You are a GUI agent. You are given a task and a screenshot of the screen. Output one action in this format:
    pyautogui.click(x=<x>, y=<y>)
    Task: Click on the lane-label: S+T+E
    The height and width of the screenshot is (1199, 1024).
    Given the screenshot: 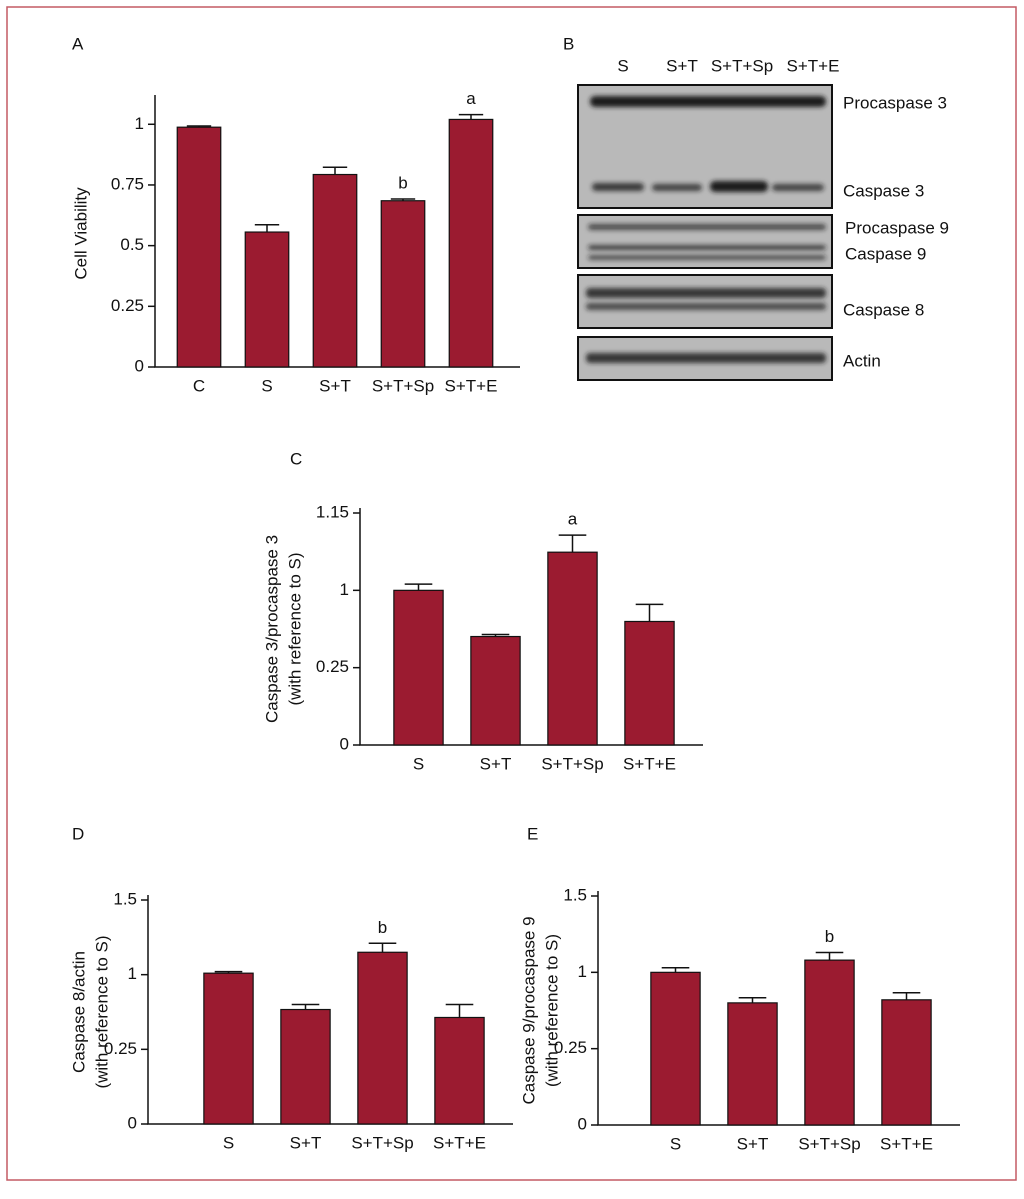 What is the action you would take?
    pyautogui.click(x=813, y=65)
    